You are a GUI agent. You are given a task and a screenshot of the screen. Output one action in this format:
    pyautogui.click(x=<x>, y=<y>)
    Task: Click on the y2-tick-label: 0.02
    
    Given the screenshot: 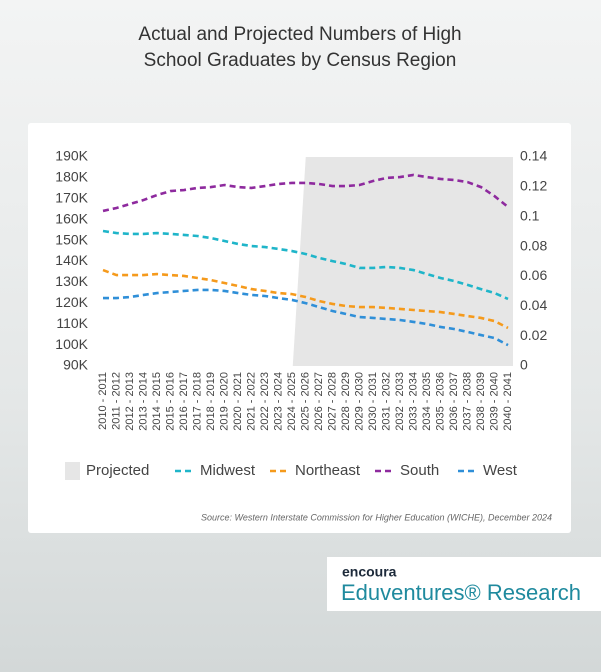 What is the action you would take?
    pyautogui.click(x=533, y=335)
    